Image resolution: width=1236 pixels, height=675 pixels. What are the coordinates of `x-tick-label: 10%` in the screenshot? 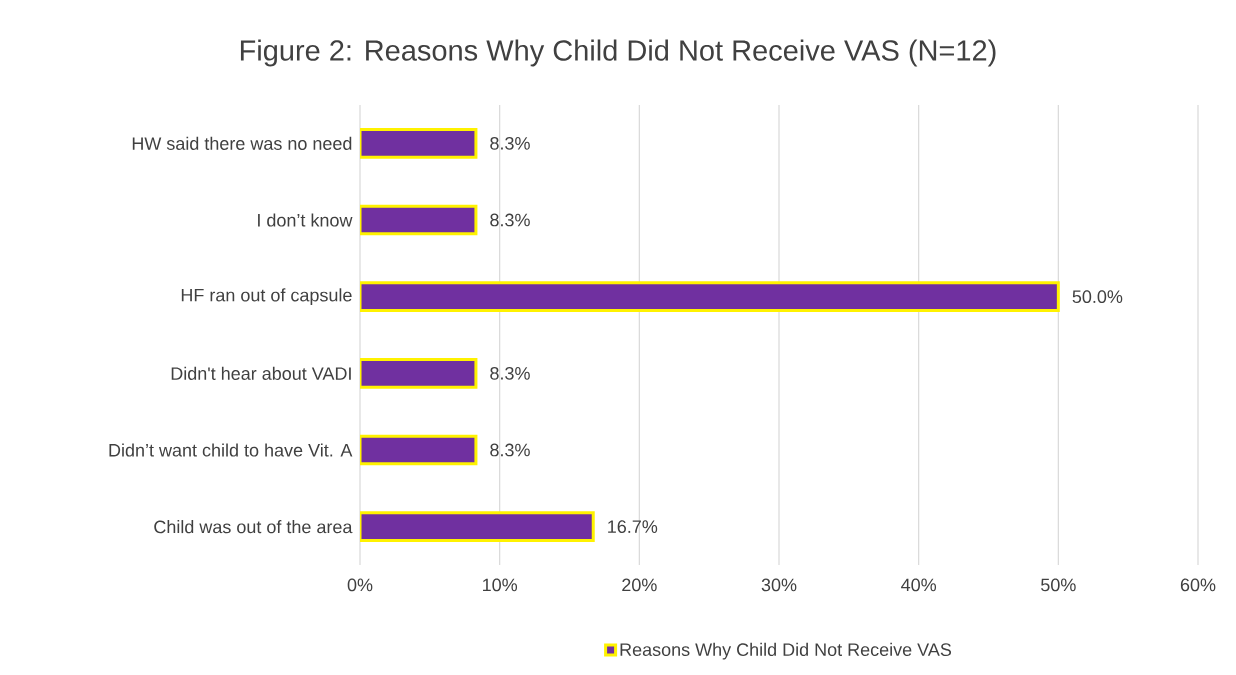 It's located at (500, 585).